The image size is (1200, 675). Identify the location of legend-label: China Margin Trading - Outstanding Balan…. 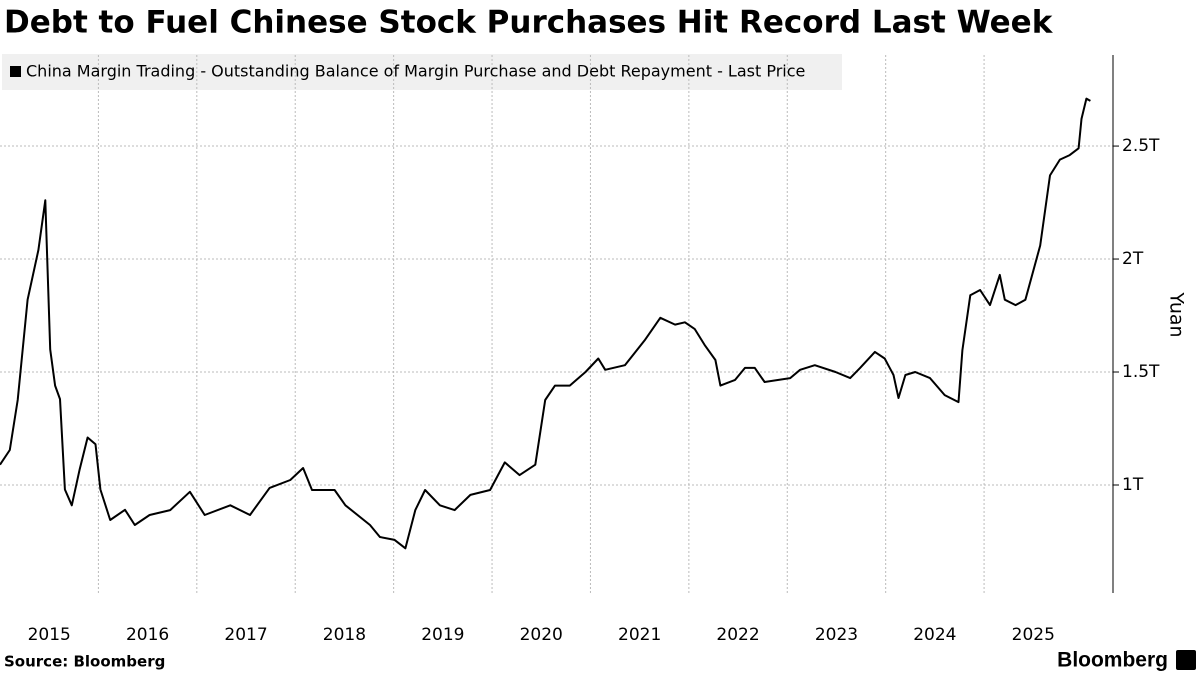
(415, 71).